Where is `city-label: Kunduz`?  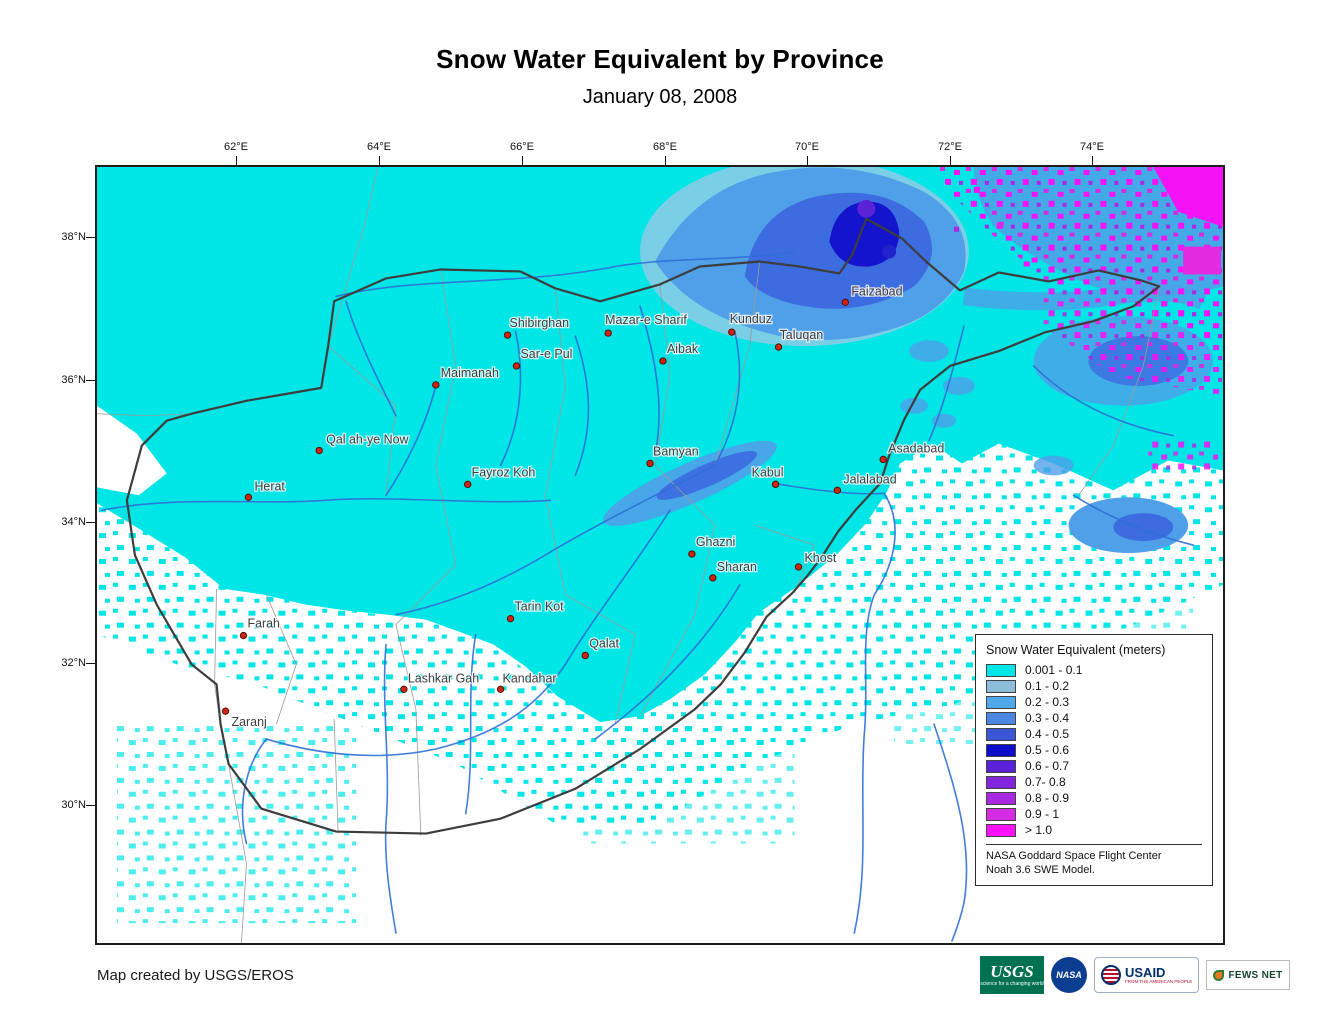 city-label: Kunduz is located at coordinates (751, 319).